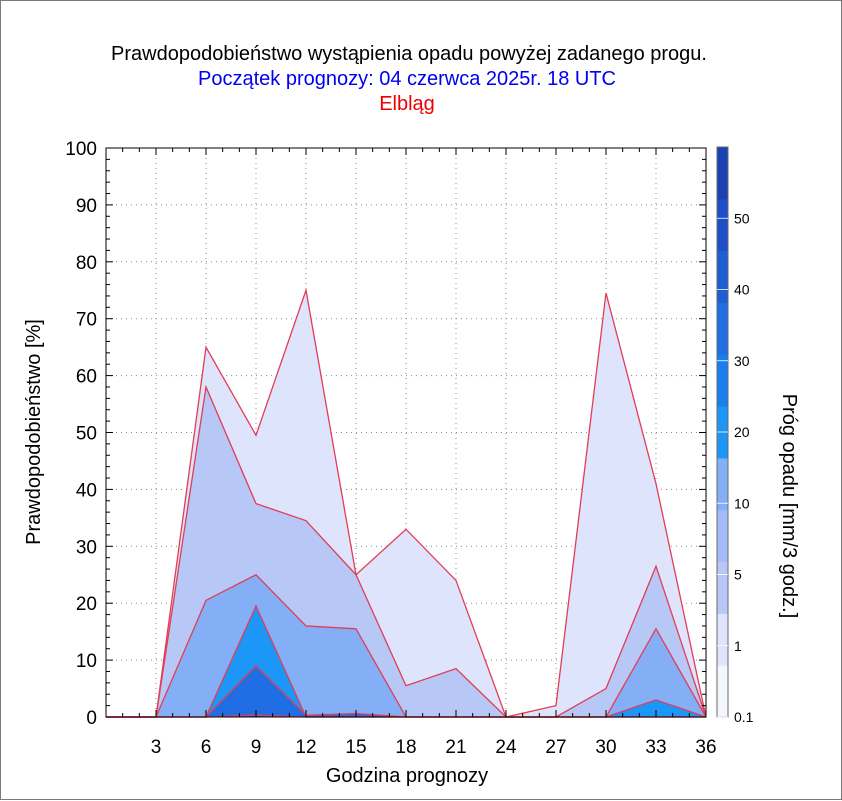 Image resolution: width=842 pixels, height=801 pixels. What do you see at coordinates (789, 506) in the screenshot?
I see `colorbar-label: Próg opadu [mm/3 godz.]` at bounding box center [789, 506].